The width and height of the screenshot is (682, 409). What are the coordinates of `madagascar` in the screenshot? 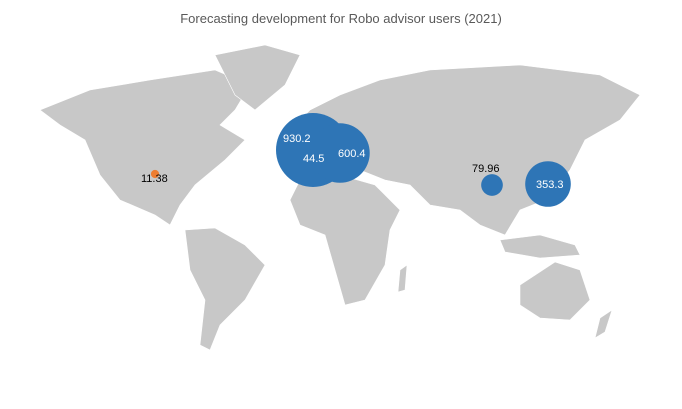 It's located at (402, 278).